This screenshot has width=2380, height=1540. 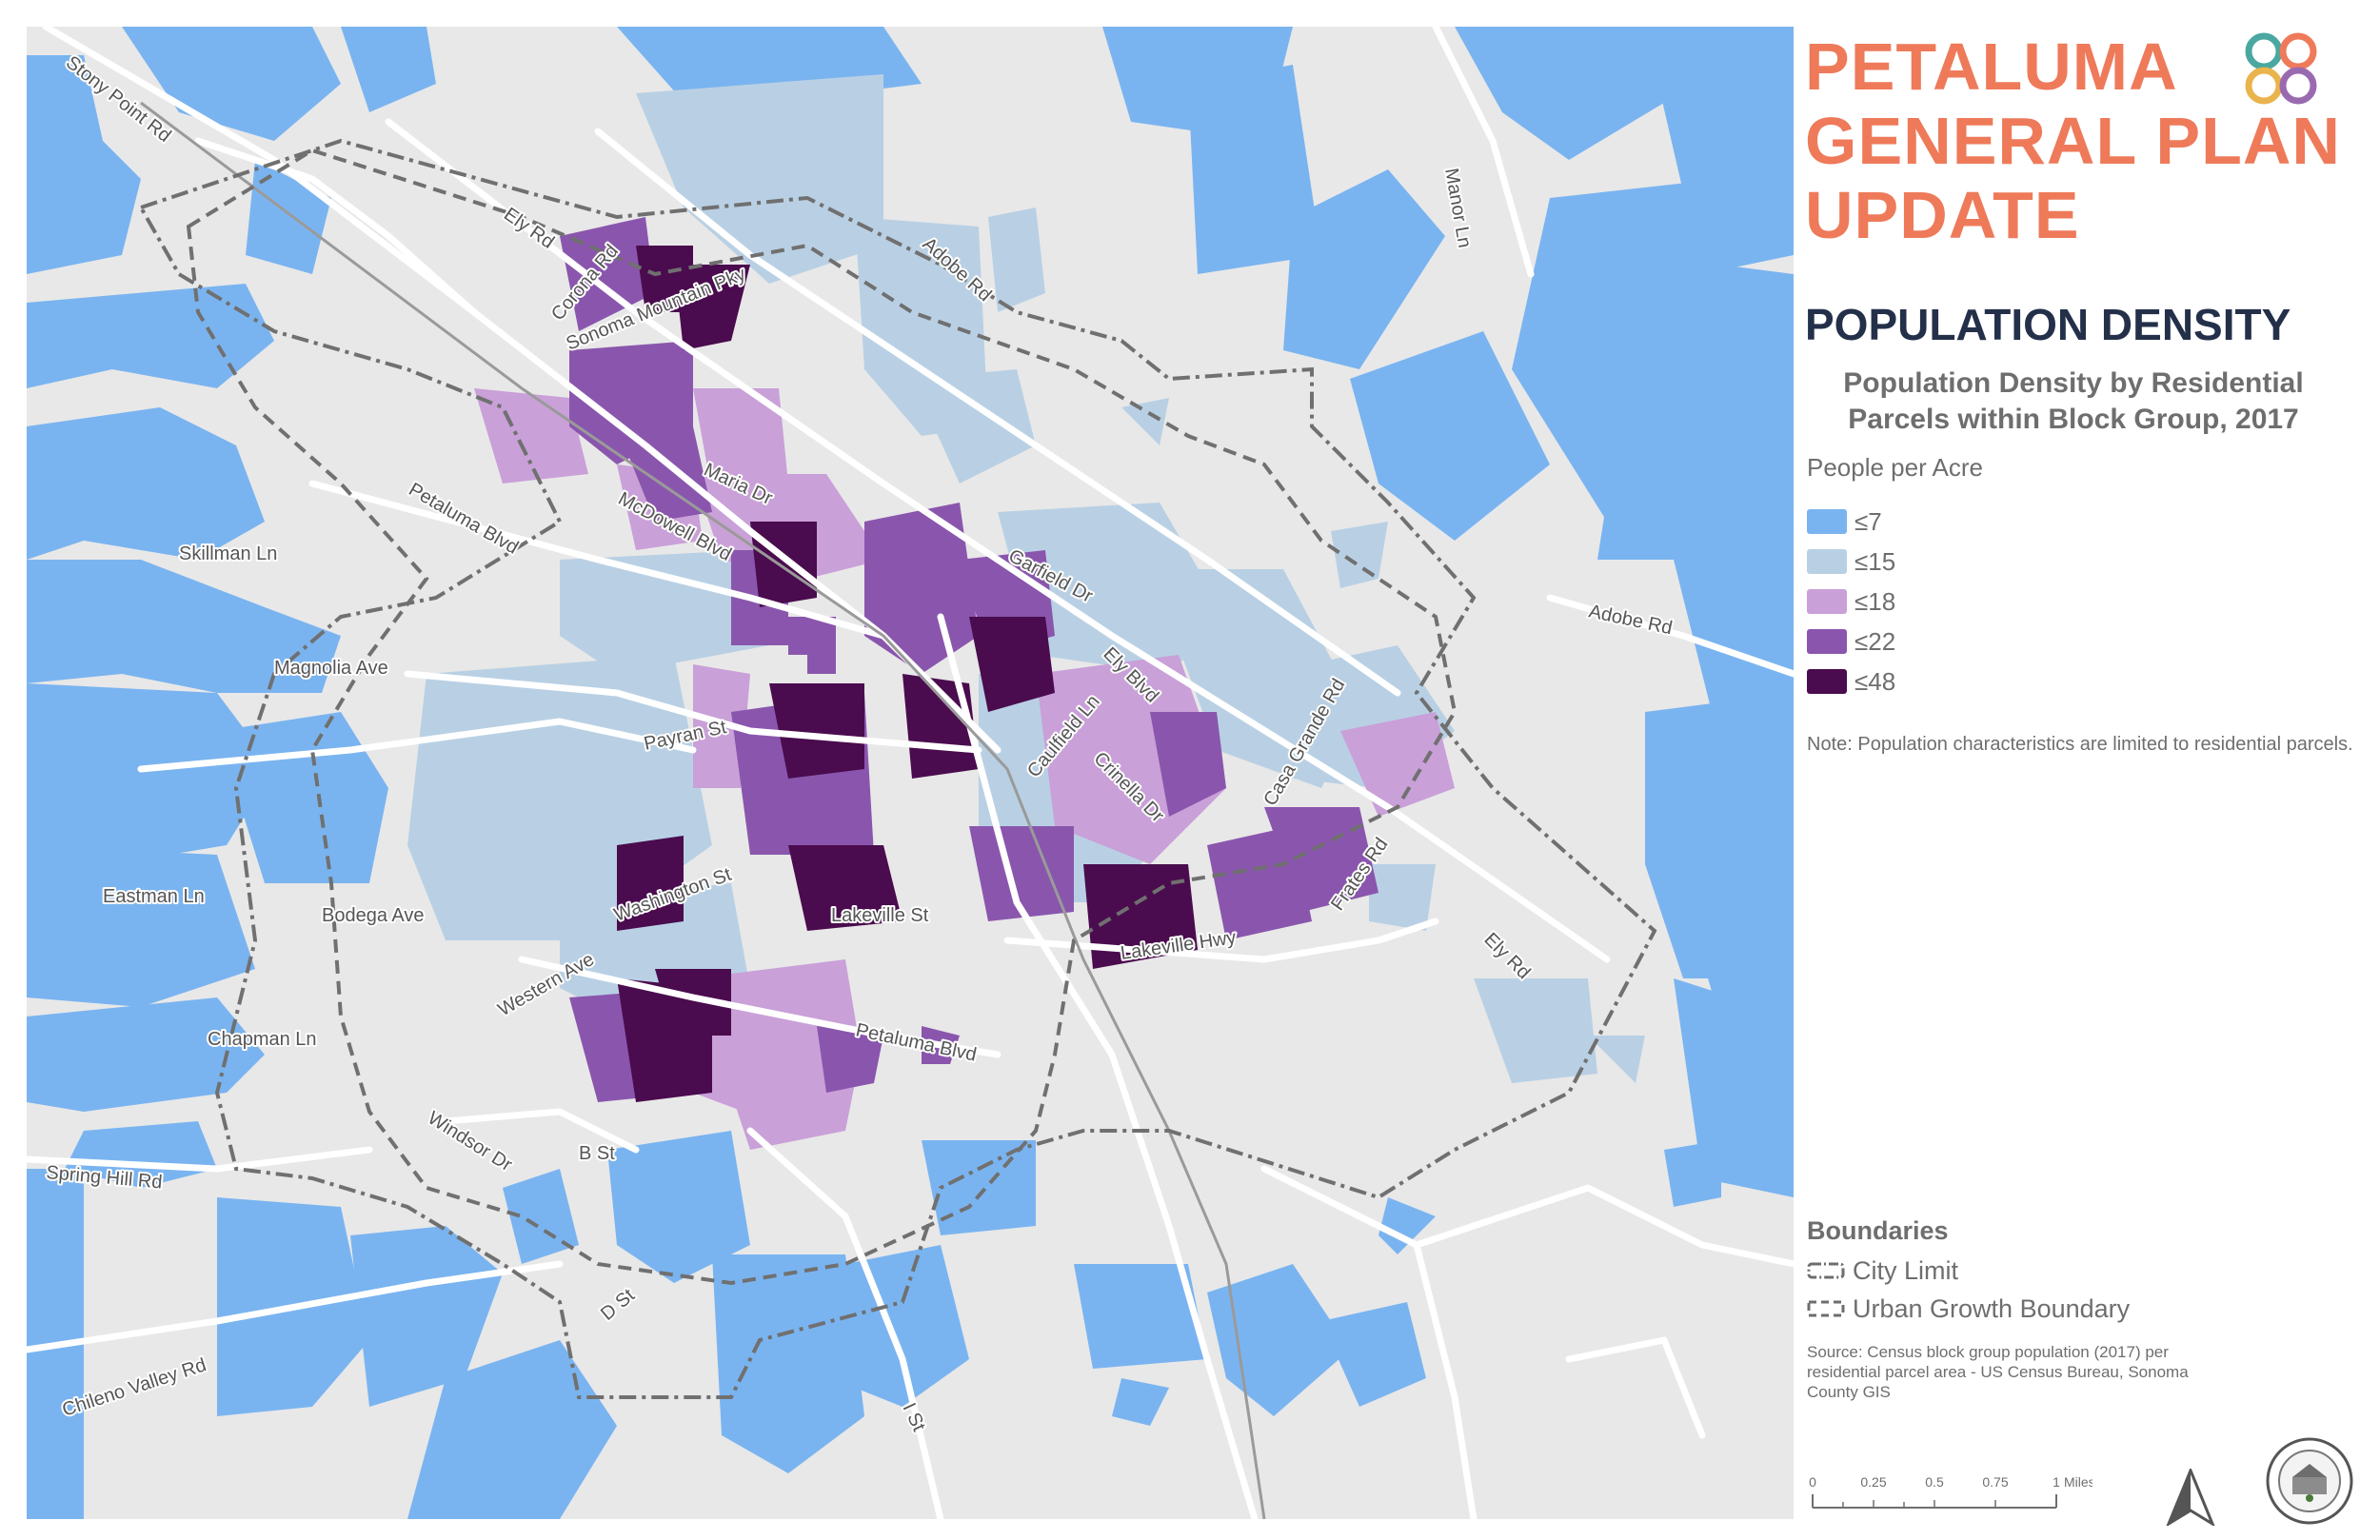 I want to click on boundaries-title: Boundaries, so click(x=1878, y=1230).